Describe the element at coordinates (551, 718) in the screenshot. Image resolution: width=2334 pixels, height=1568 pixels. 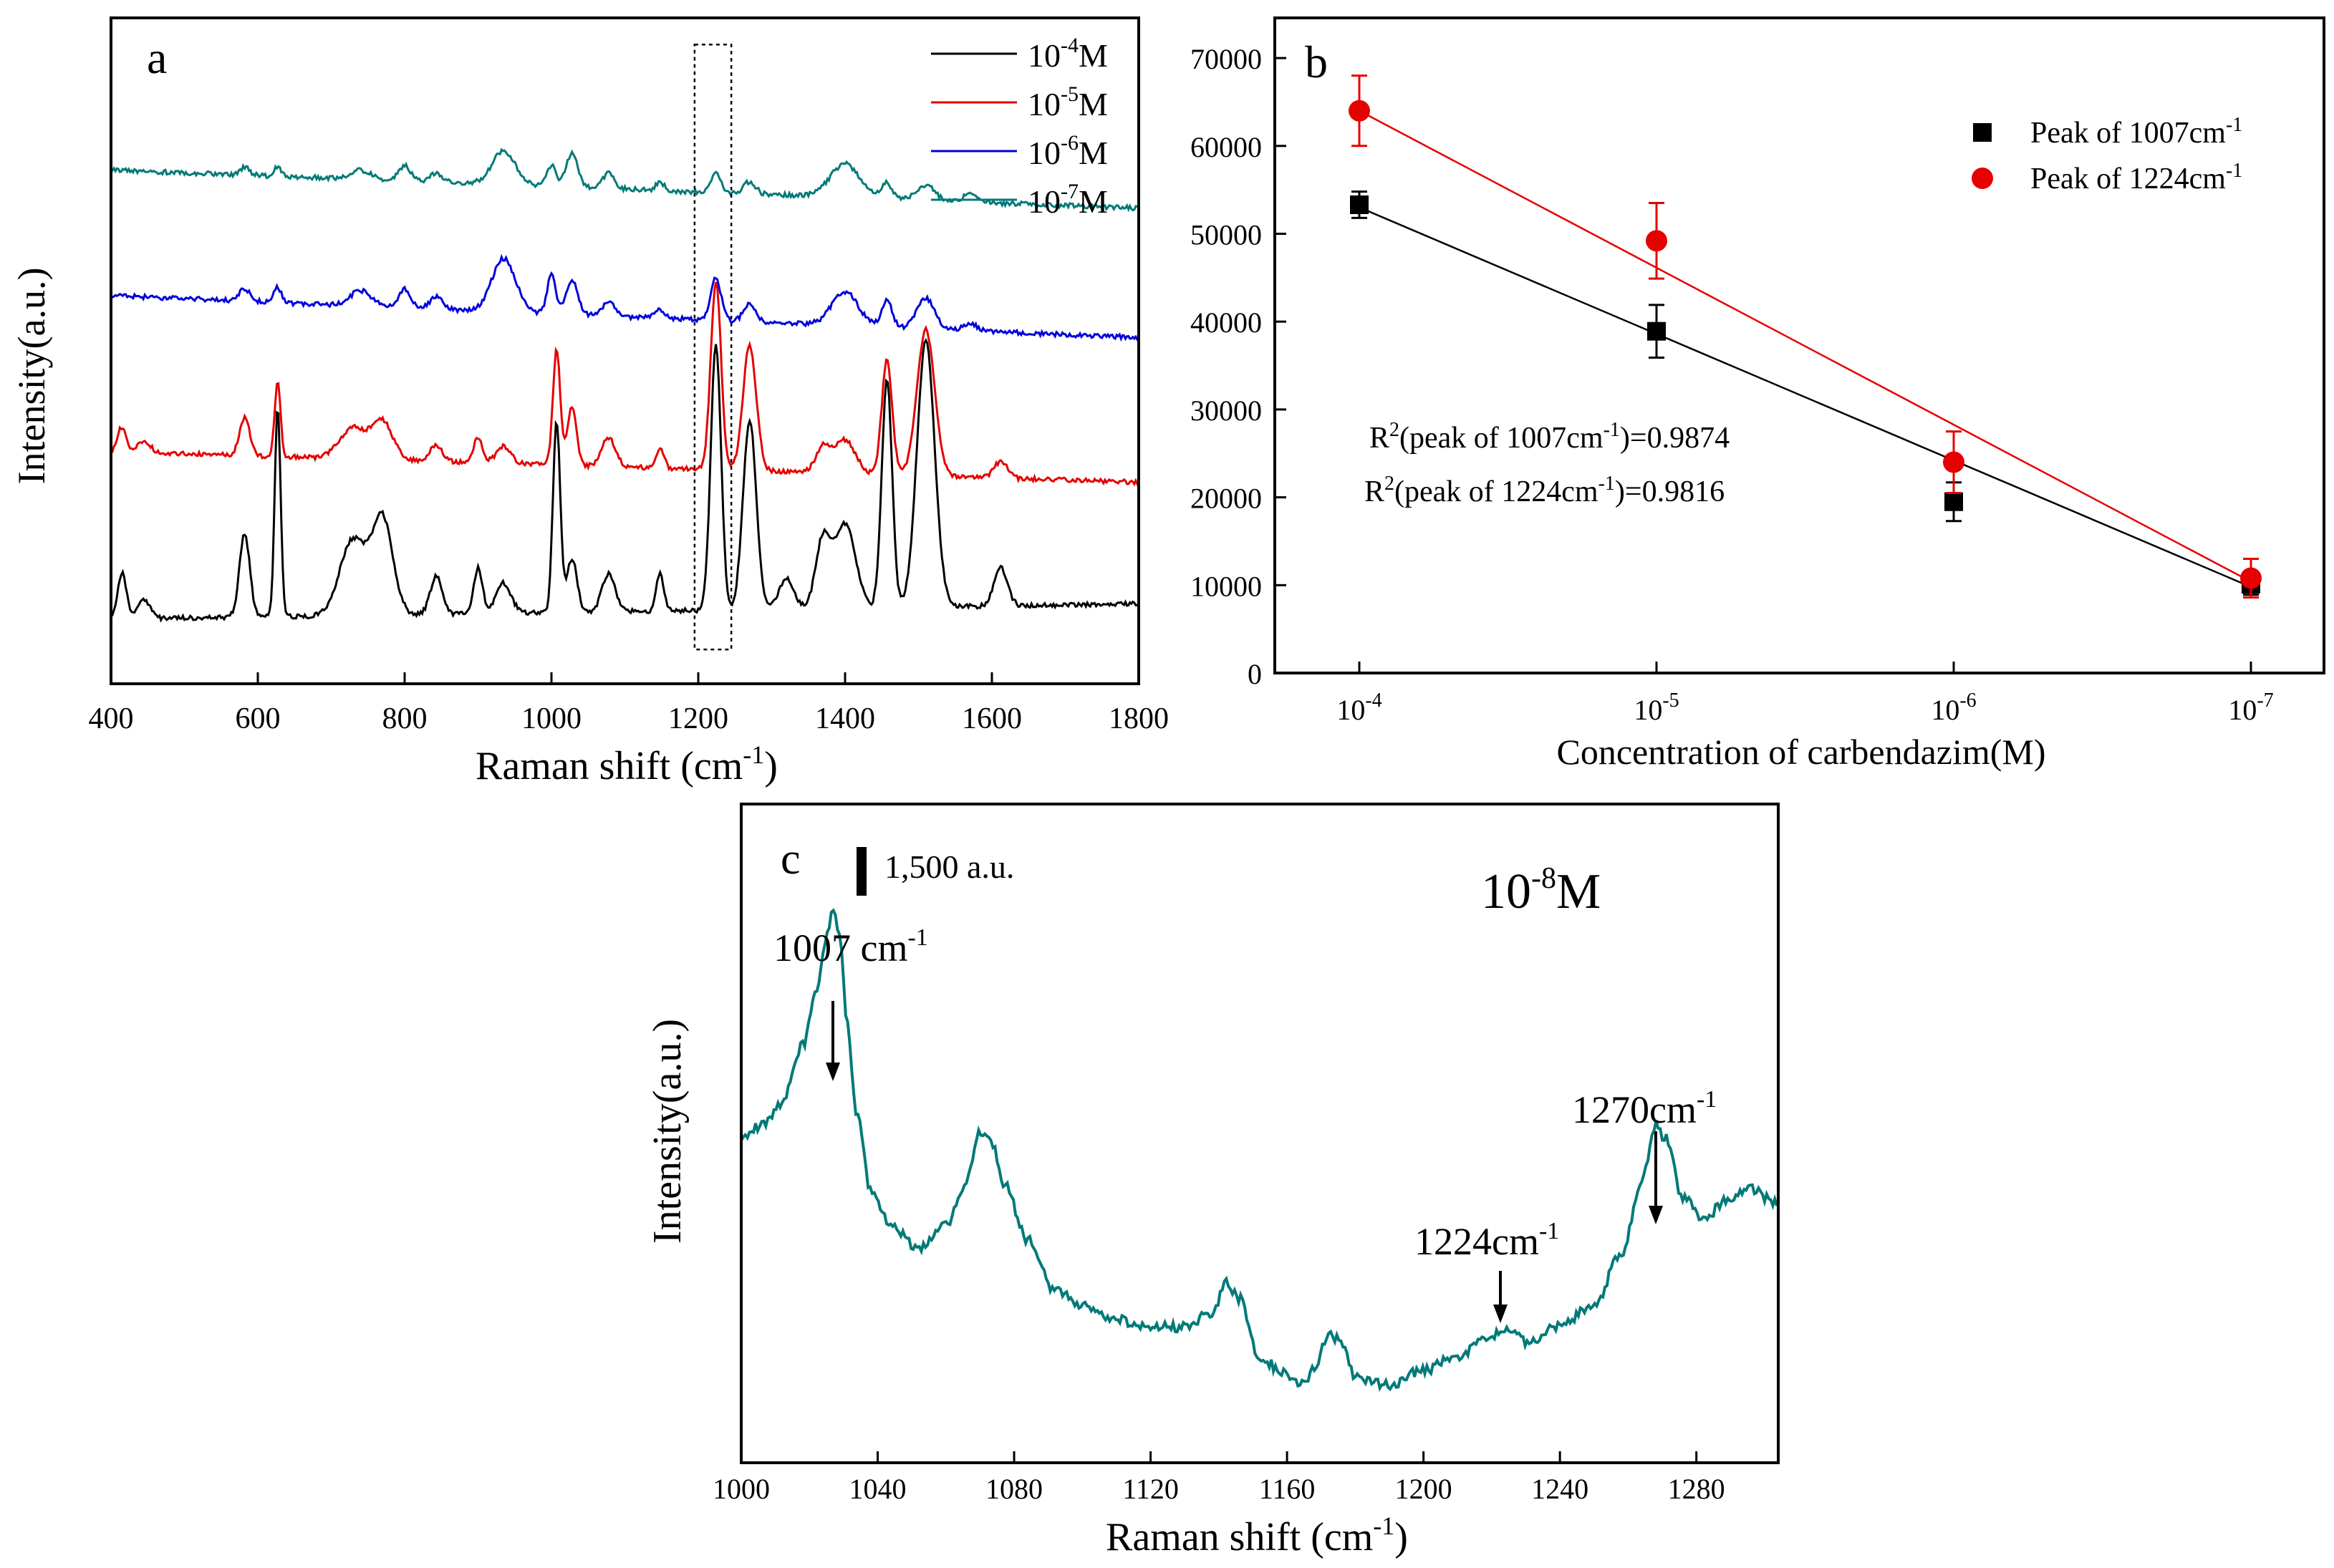
I see `panel-a-x-tick-label: 1000` at that location.